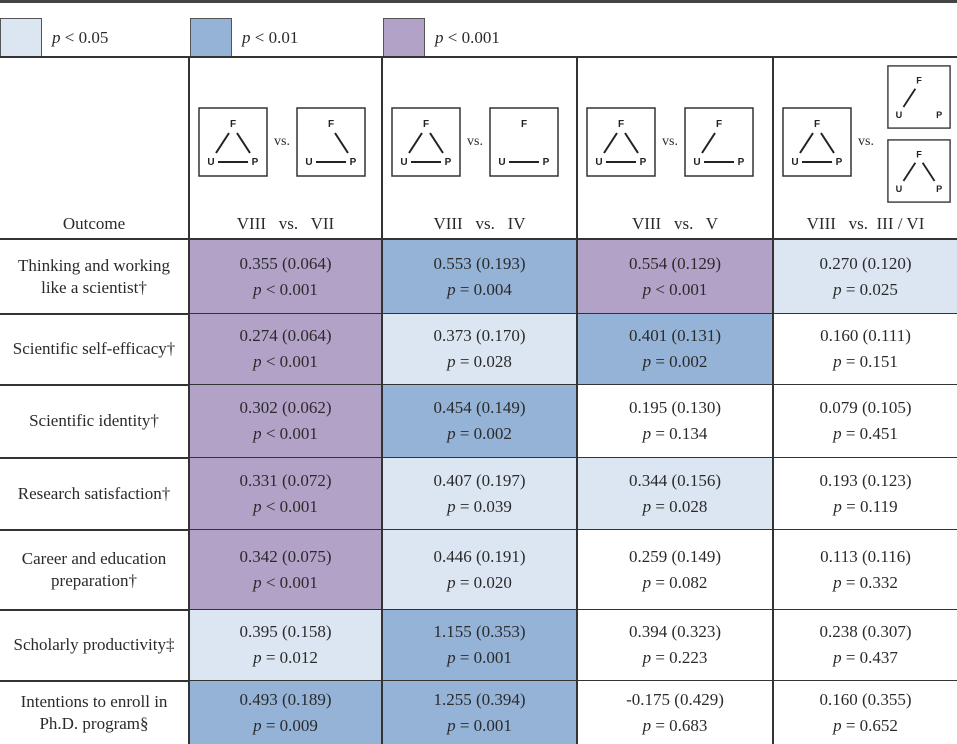 This screenshot has width=957, height=744. What do you see at coordinates (675, 407) in the screenshot?
I see `estimate-value: 0.195 (0.130)` at bounding box center [675, 407].